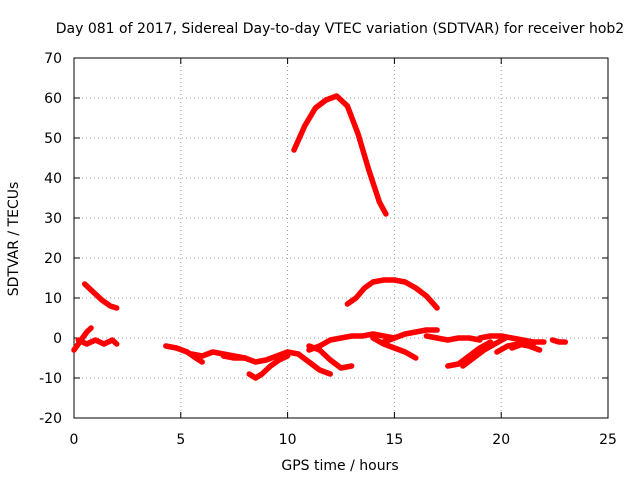 This screenshot has width=640, height=480. I want to click on y-axis-label: SDTVAR / TECUs, so click(14, 239).